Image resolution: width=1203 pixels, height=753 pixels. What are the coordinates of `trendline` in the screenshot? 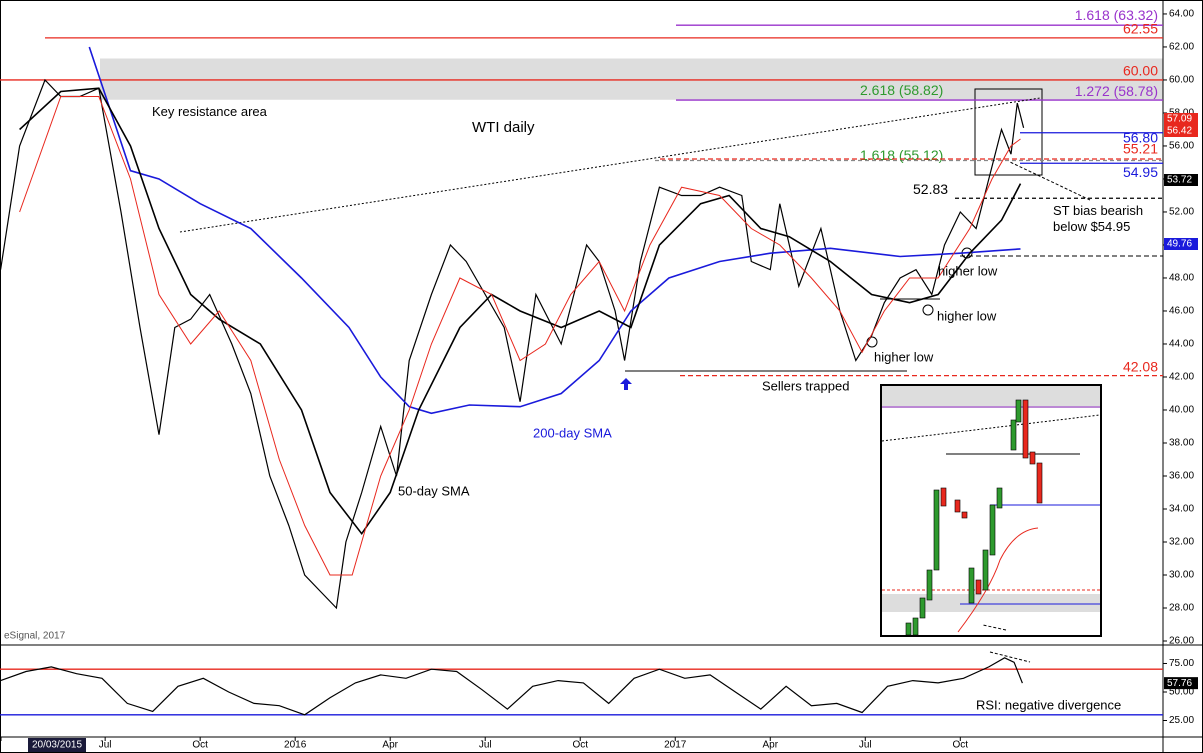 It's located at (610, 165).